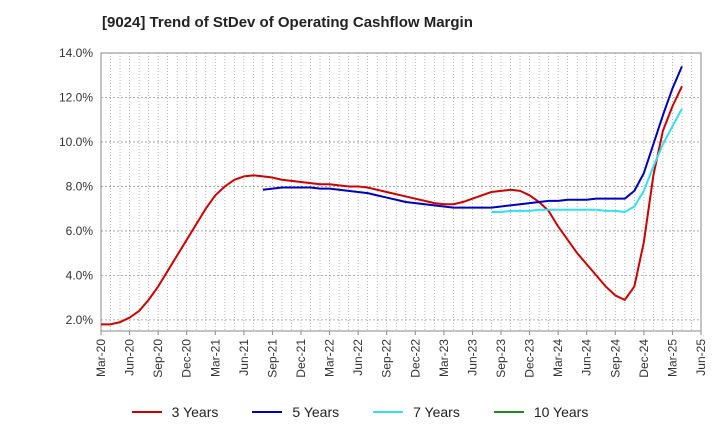 The width and height of the screenshot is (720, 440). I want to click on x-tick-label: Sep-23, so click(501, 358).